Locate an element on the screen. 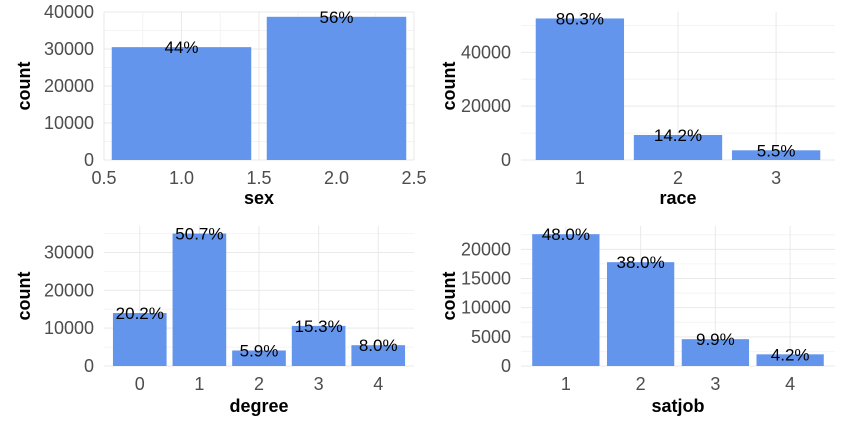 This screenshot has height=428, width=850. x-tick-label: 1.0 is located at coordinates (181, 178).